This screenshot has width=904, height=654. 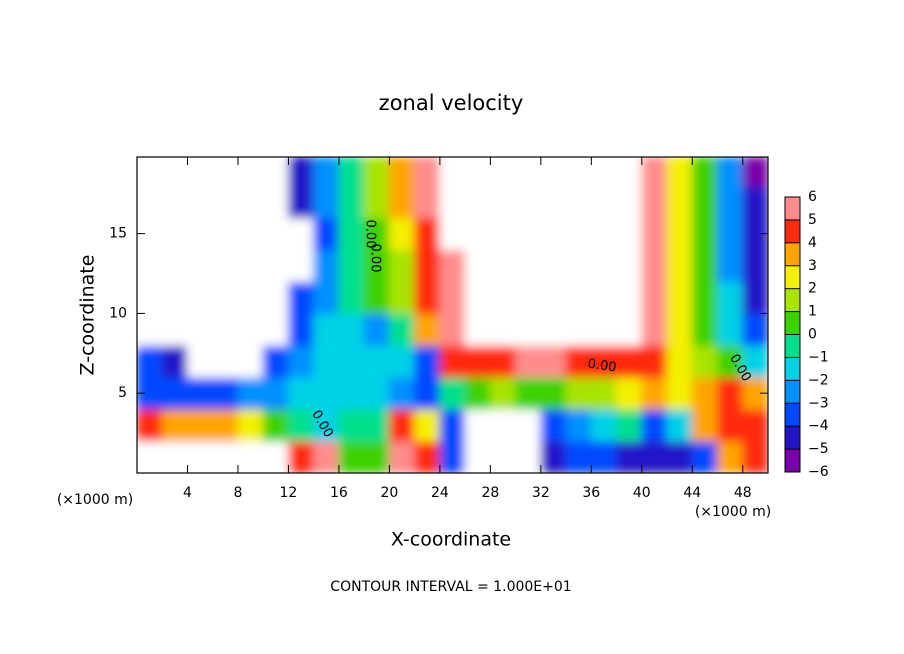 What do you see at coordinates (602, 366) in the screenshot?
I see `contour-label: 0.00` at bounding box center [602, 366].